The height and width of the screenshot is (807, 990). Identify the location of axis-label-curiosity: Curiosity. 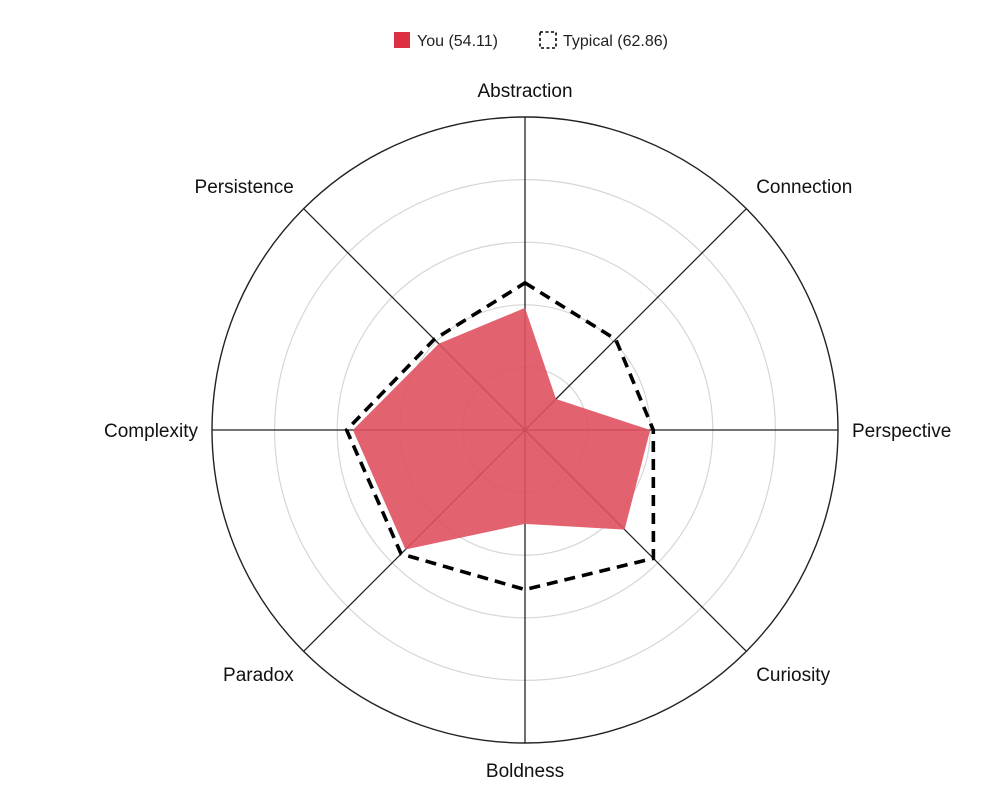
(793, 675).